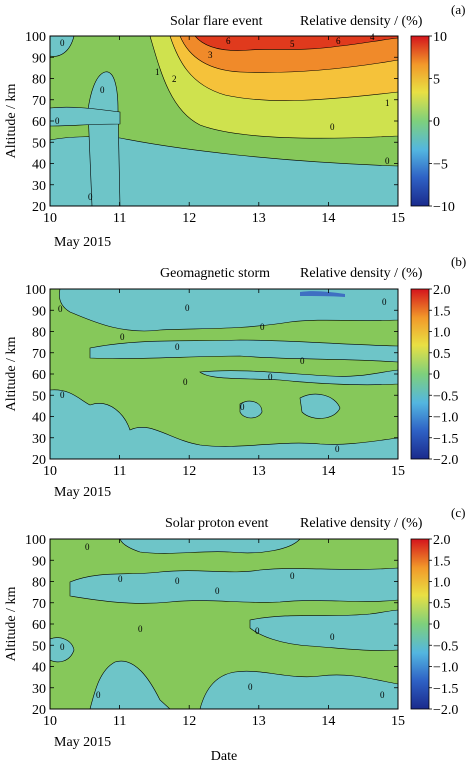 Image resolution: width=474 pixels, height=765 pixels. Describe the element at coordinates (292, 44) in the screenshot. I see `contour-label: 5` at that location.